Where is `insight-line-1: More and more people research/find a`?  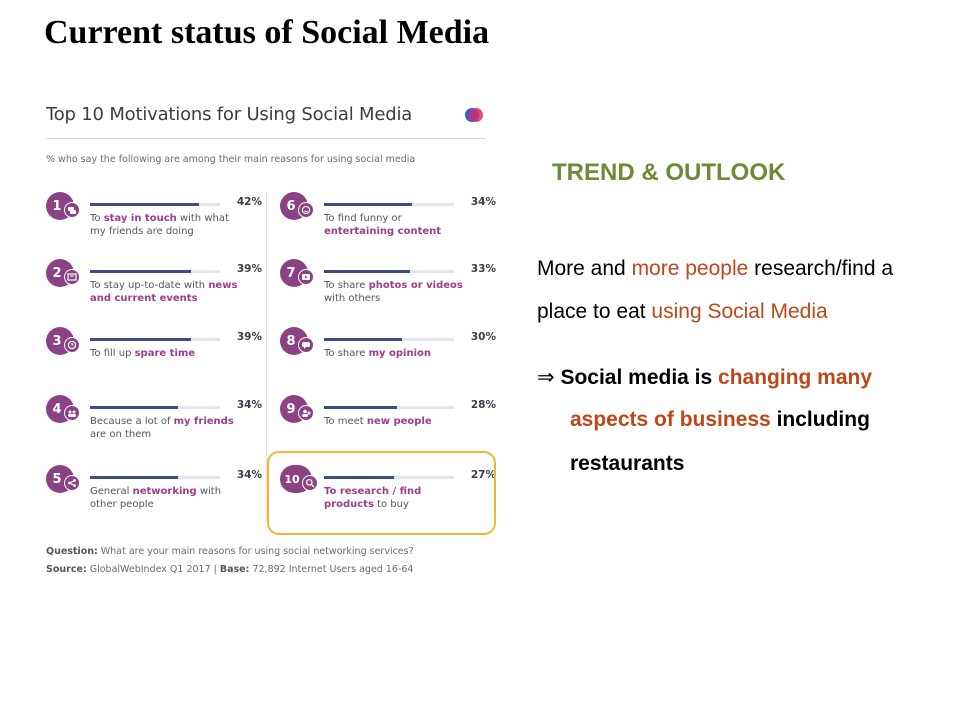 insight-line-1: More and more people research/find a is located at coordinates (715, 269).